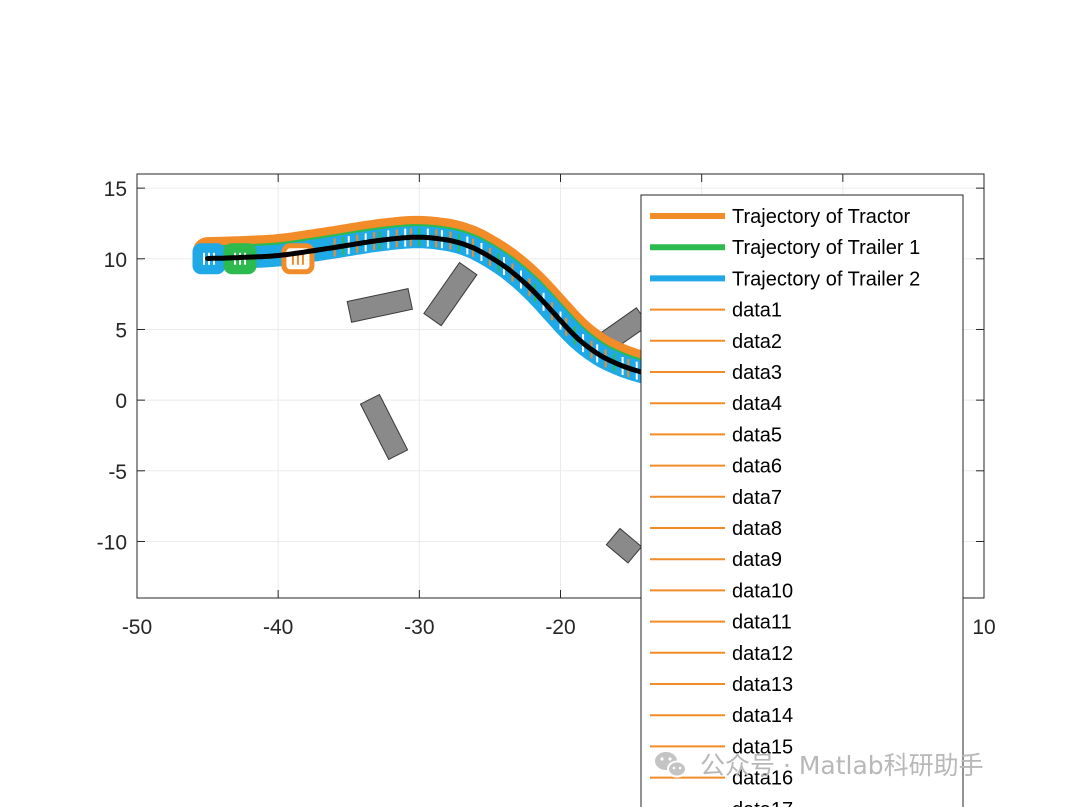 This screenshot has height=807, width=1080. I want to click on legend-entry-label: data3, so click(757, 373).